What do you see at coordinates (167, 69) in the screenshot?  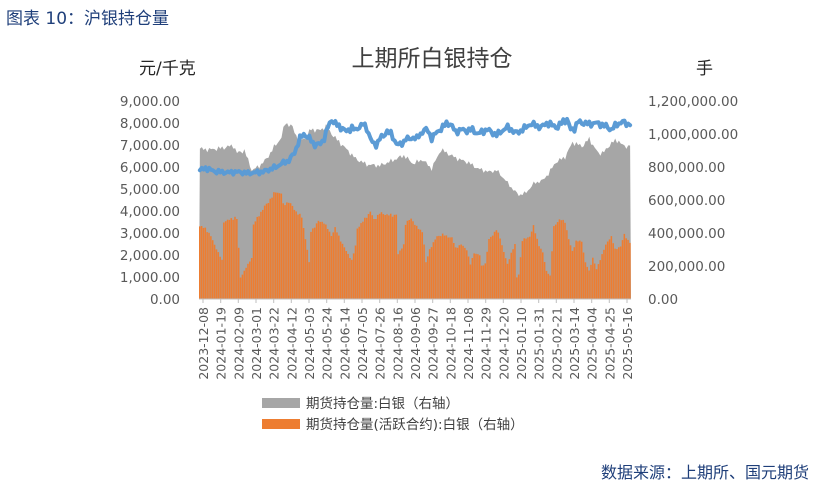 I see `left-axis-unit: 元/千克` at bounding box center [167, 69].